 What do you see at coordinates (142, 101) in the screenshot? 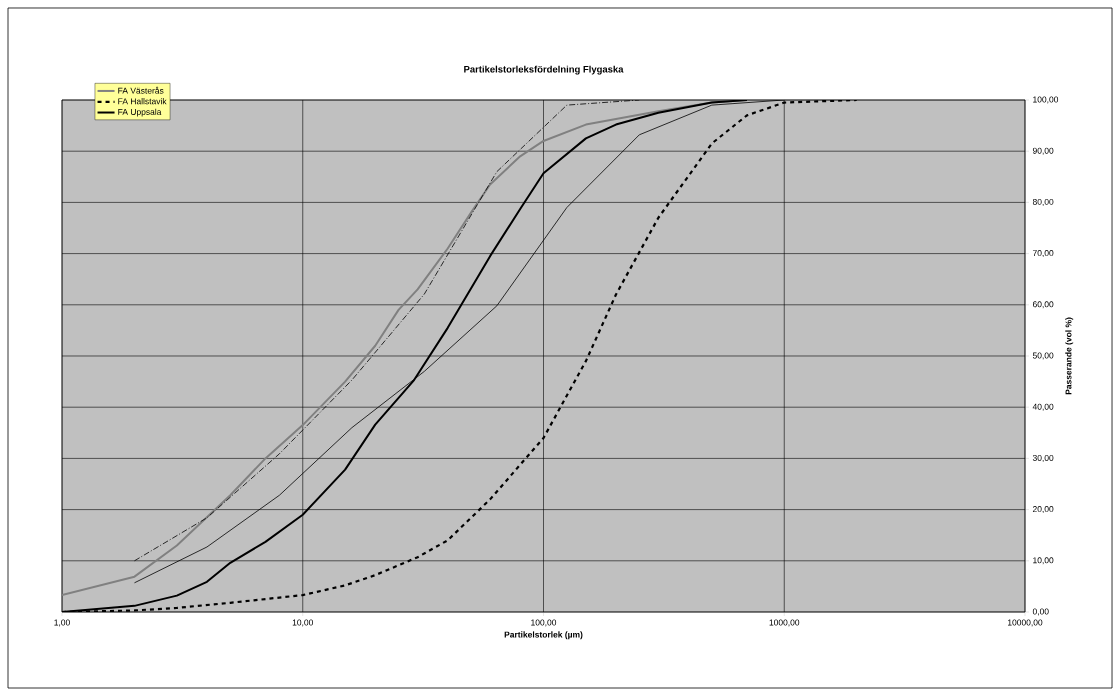
I see `legend-label: FA Hallstavik` at bounding box center [142, 101].